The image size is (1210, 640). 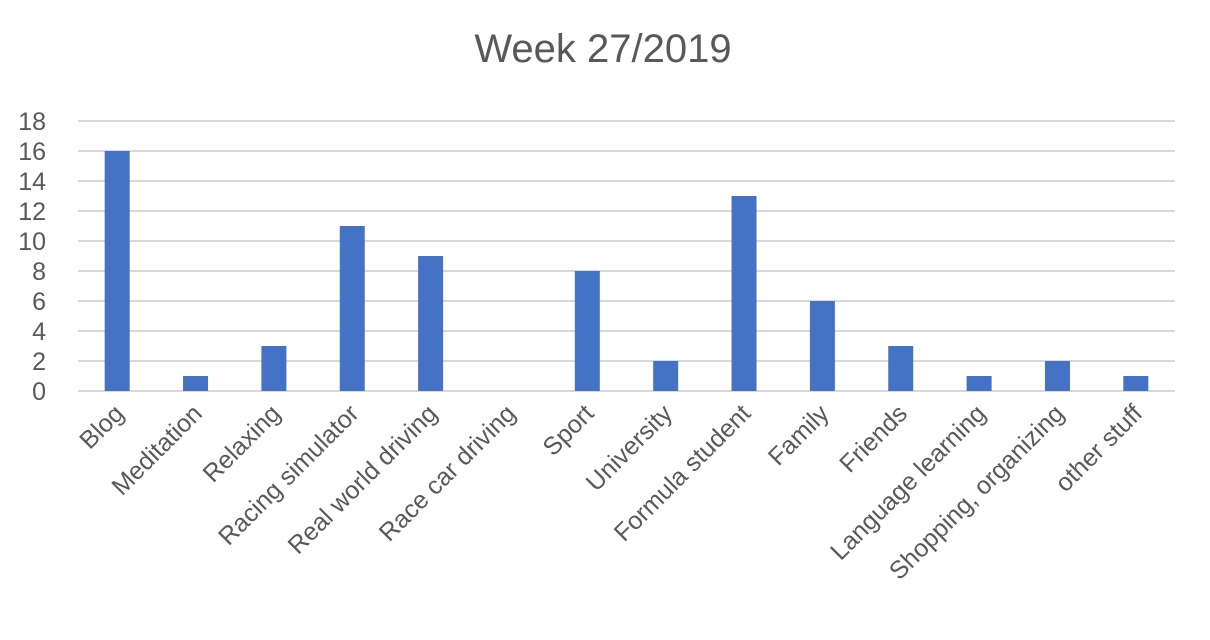 I want to click on x-category-label: Formula student, so click(x=683, y=473).